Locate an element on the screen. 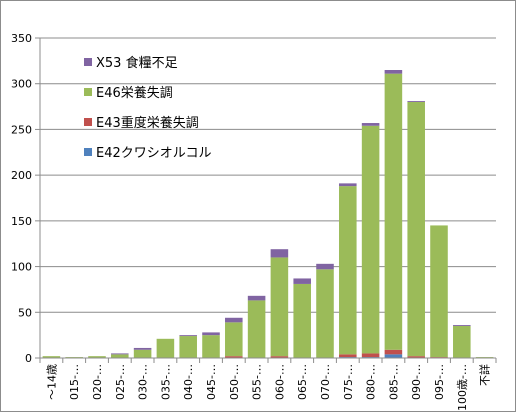 The height and width of the screenshot is (412, 516). x-tick-label: ～14歳 is located at coordinates (51, 382).